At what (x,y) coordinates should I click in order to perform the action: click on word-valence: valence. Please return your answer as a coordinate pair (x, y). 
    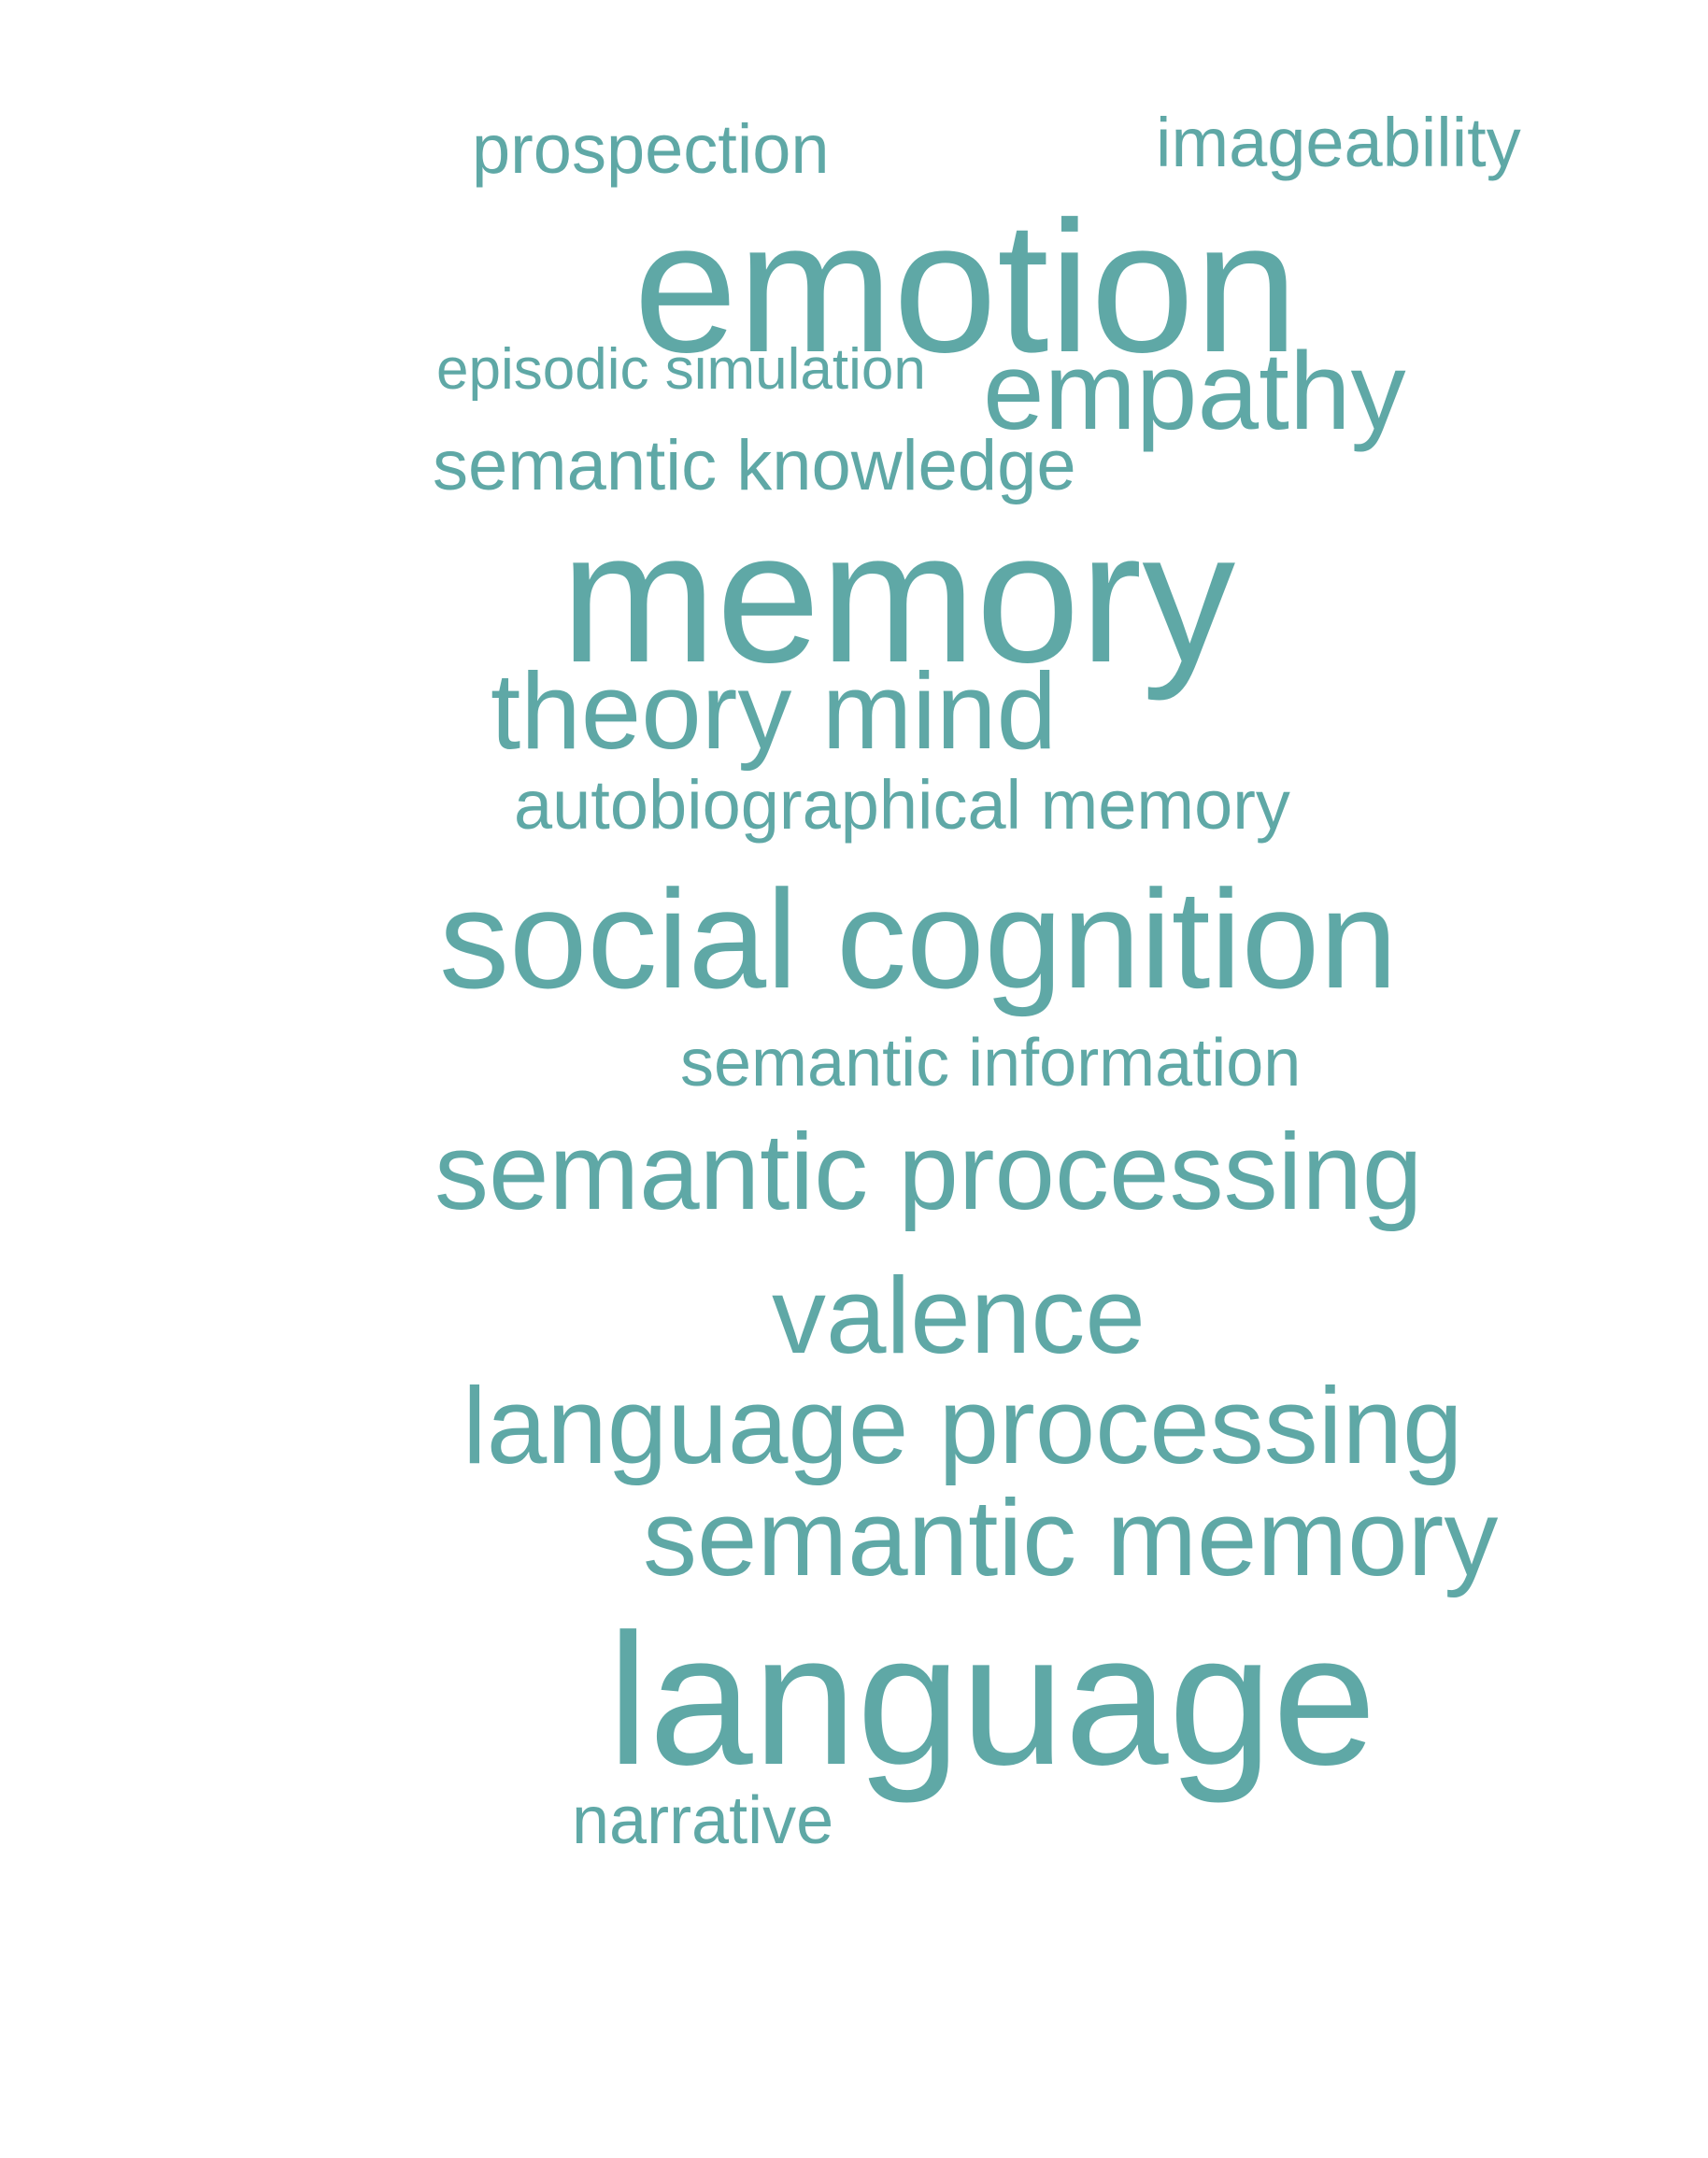
    Looking at the image, I should click on (959, 1315).